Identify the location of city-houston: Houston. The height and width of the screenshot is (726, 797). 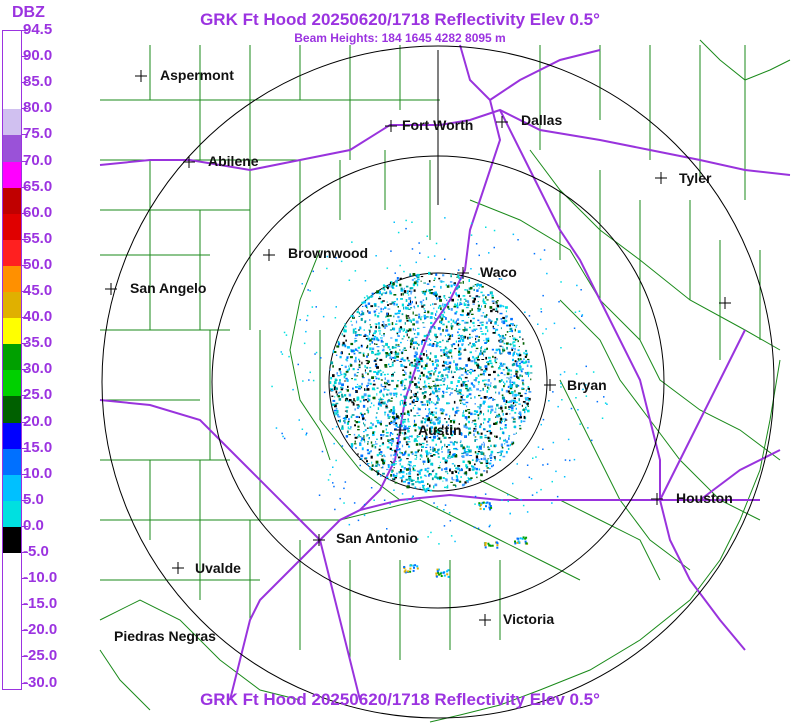
(692, 498).